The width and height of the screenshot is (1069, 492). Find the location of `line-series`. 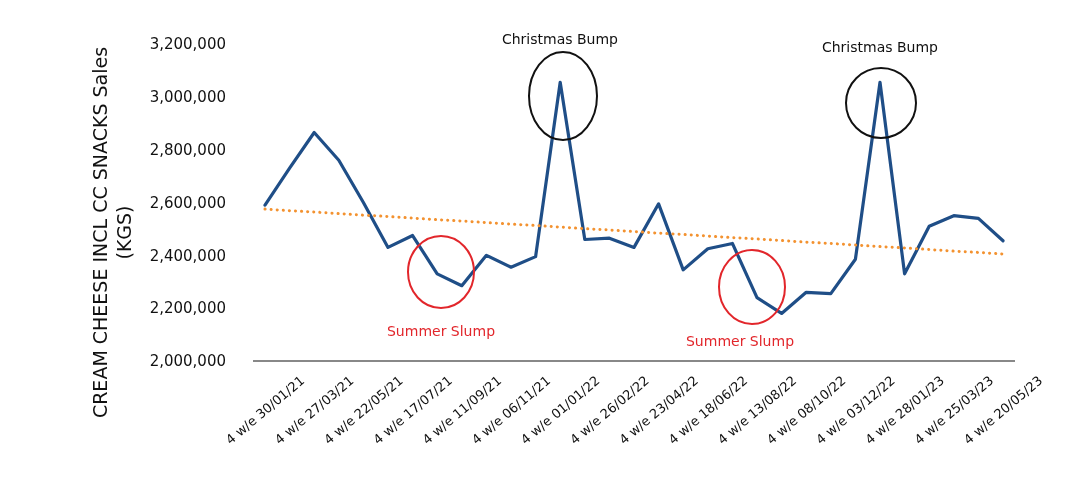

line-series is located at coordinates (634, 231).